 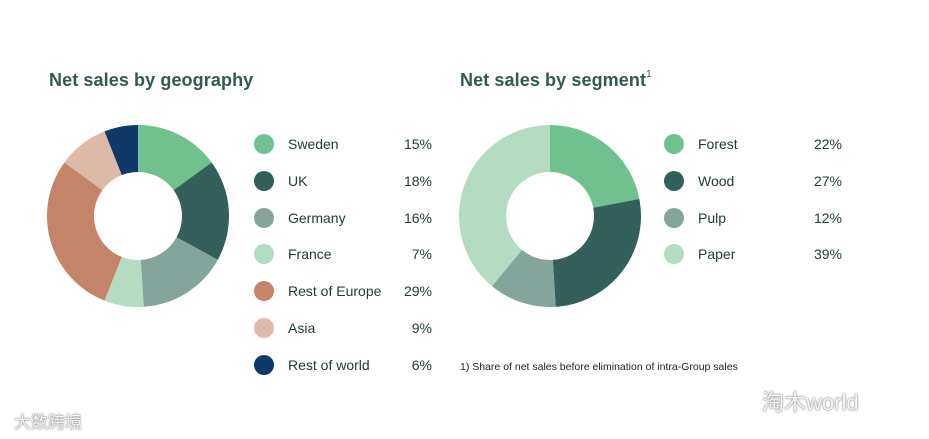 I want to click on geography-slice-asia, so click(x=93, y=161).